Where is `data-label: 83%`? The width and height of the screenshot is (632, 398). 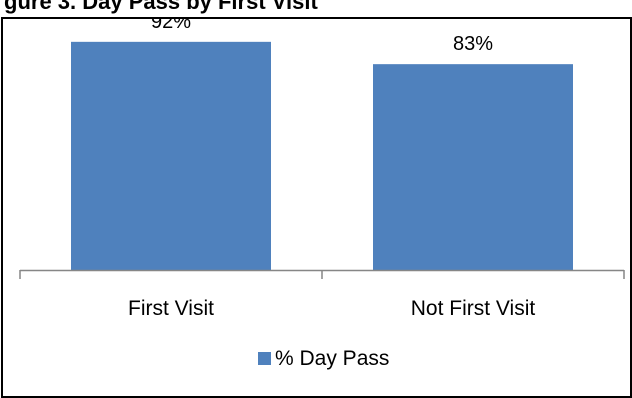
data-label: 83% is located at coordinates (473, 44).